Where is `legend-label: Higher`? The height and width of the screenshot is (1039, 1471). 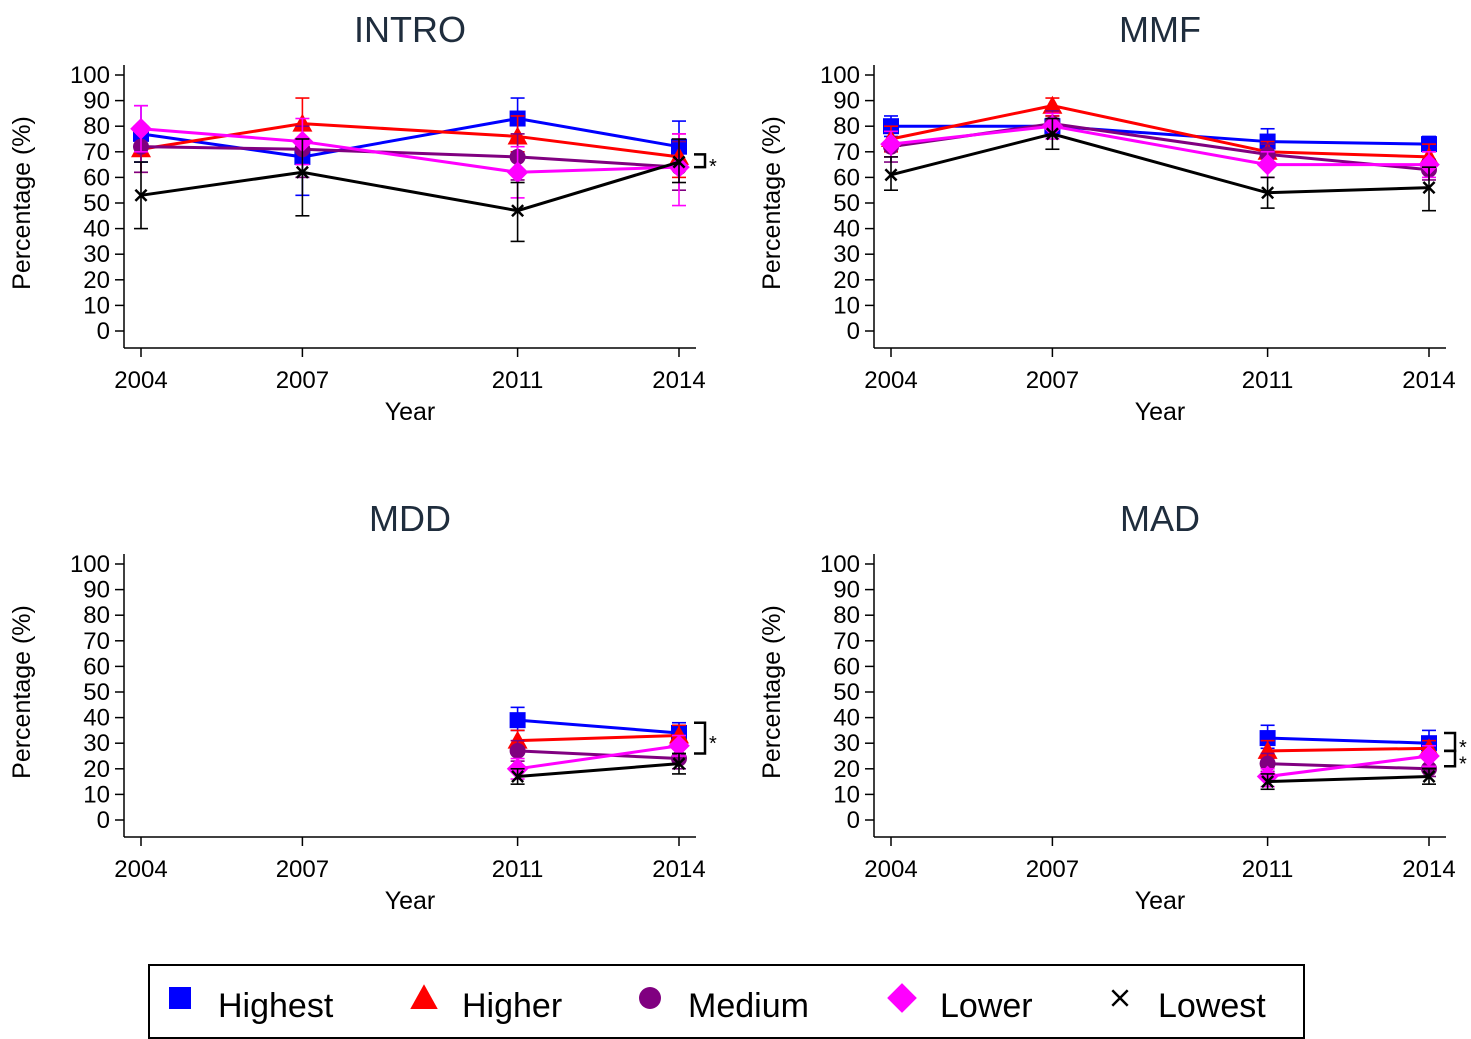 legend-label: Higher is located at coordinates (512, 1006).